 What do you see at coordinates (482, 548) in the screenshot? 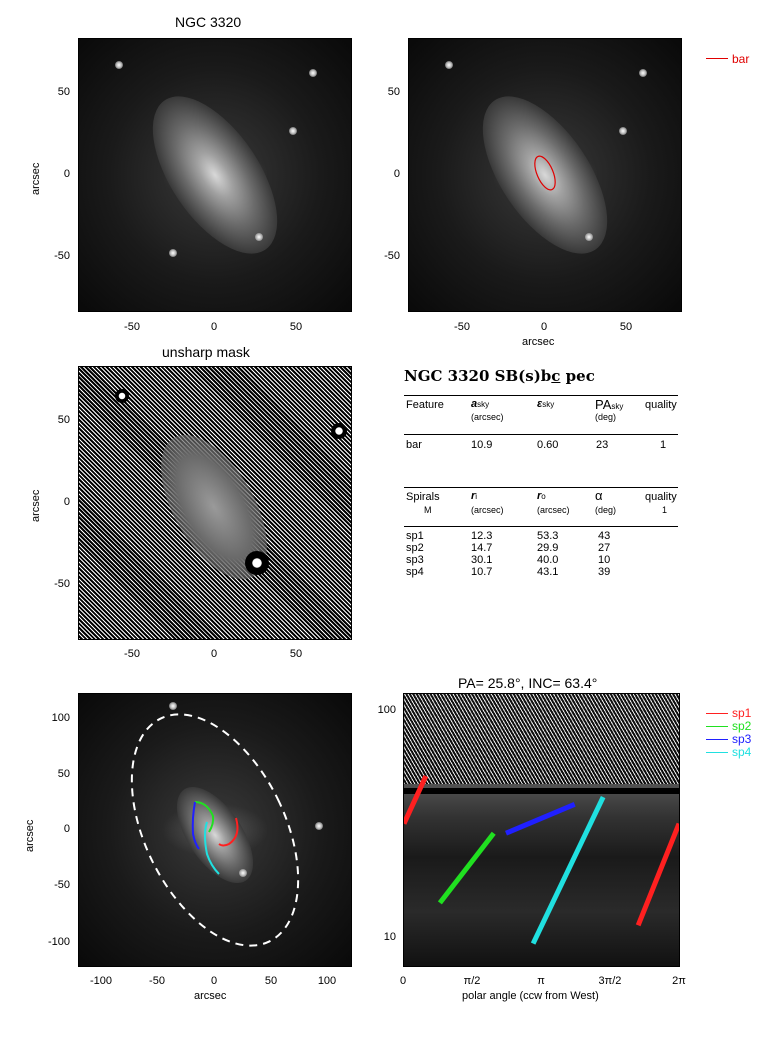
I see `spiral-row-ri: 14.7` at bounding box center [482, 548].